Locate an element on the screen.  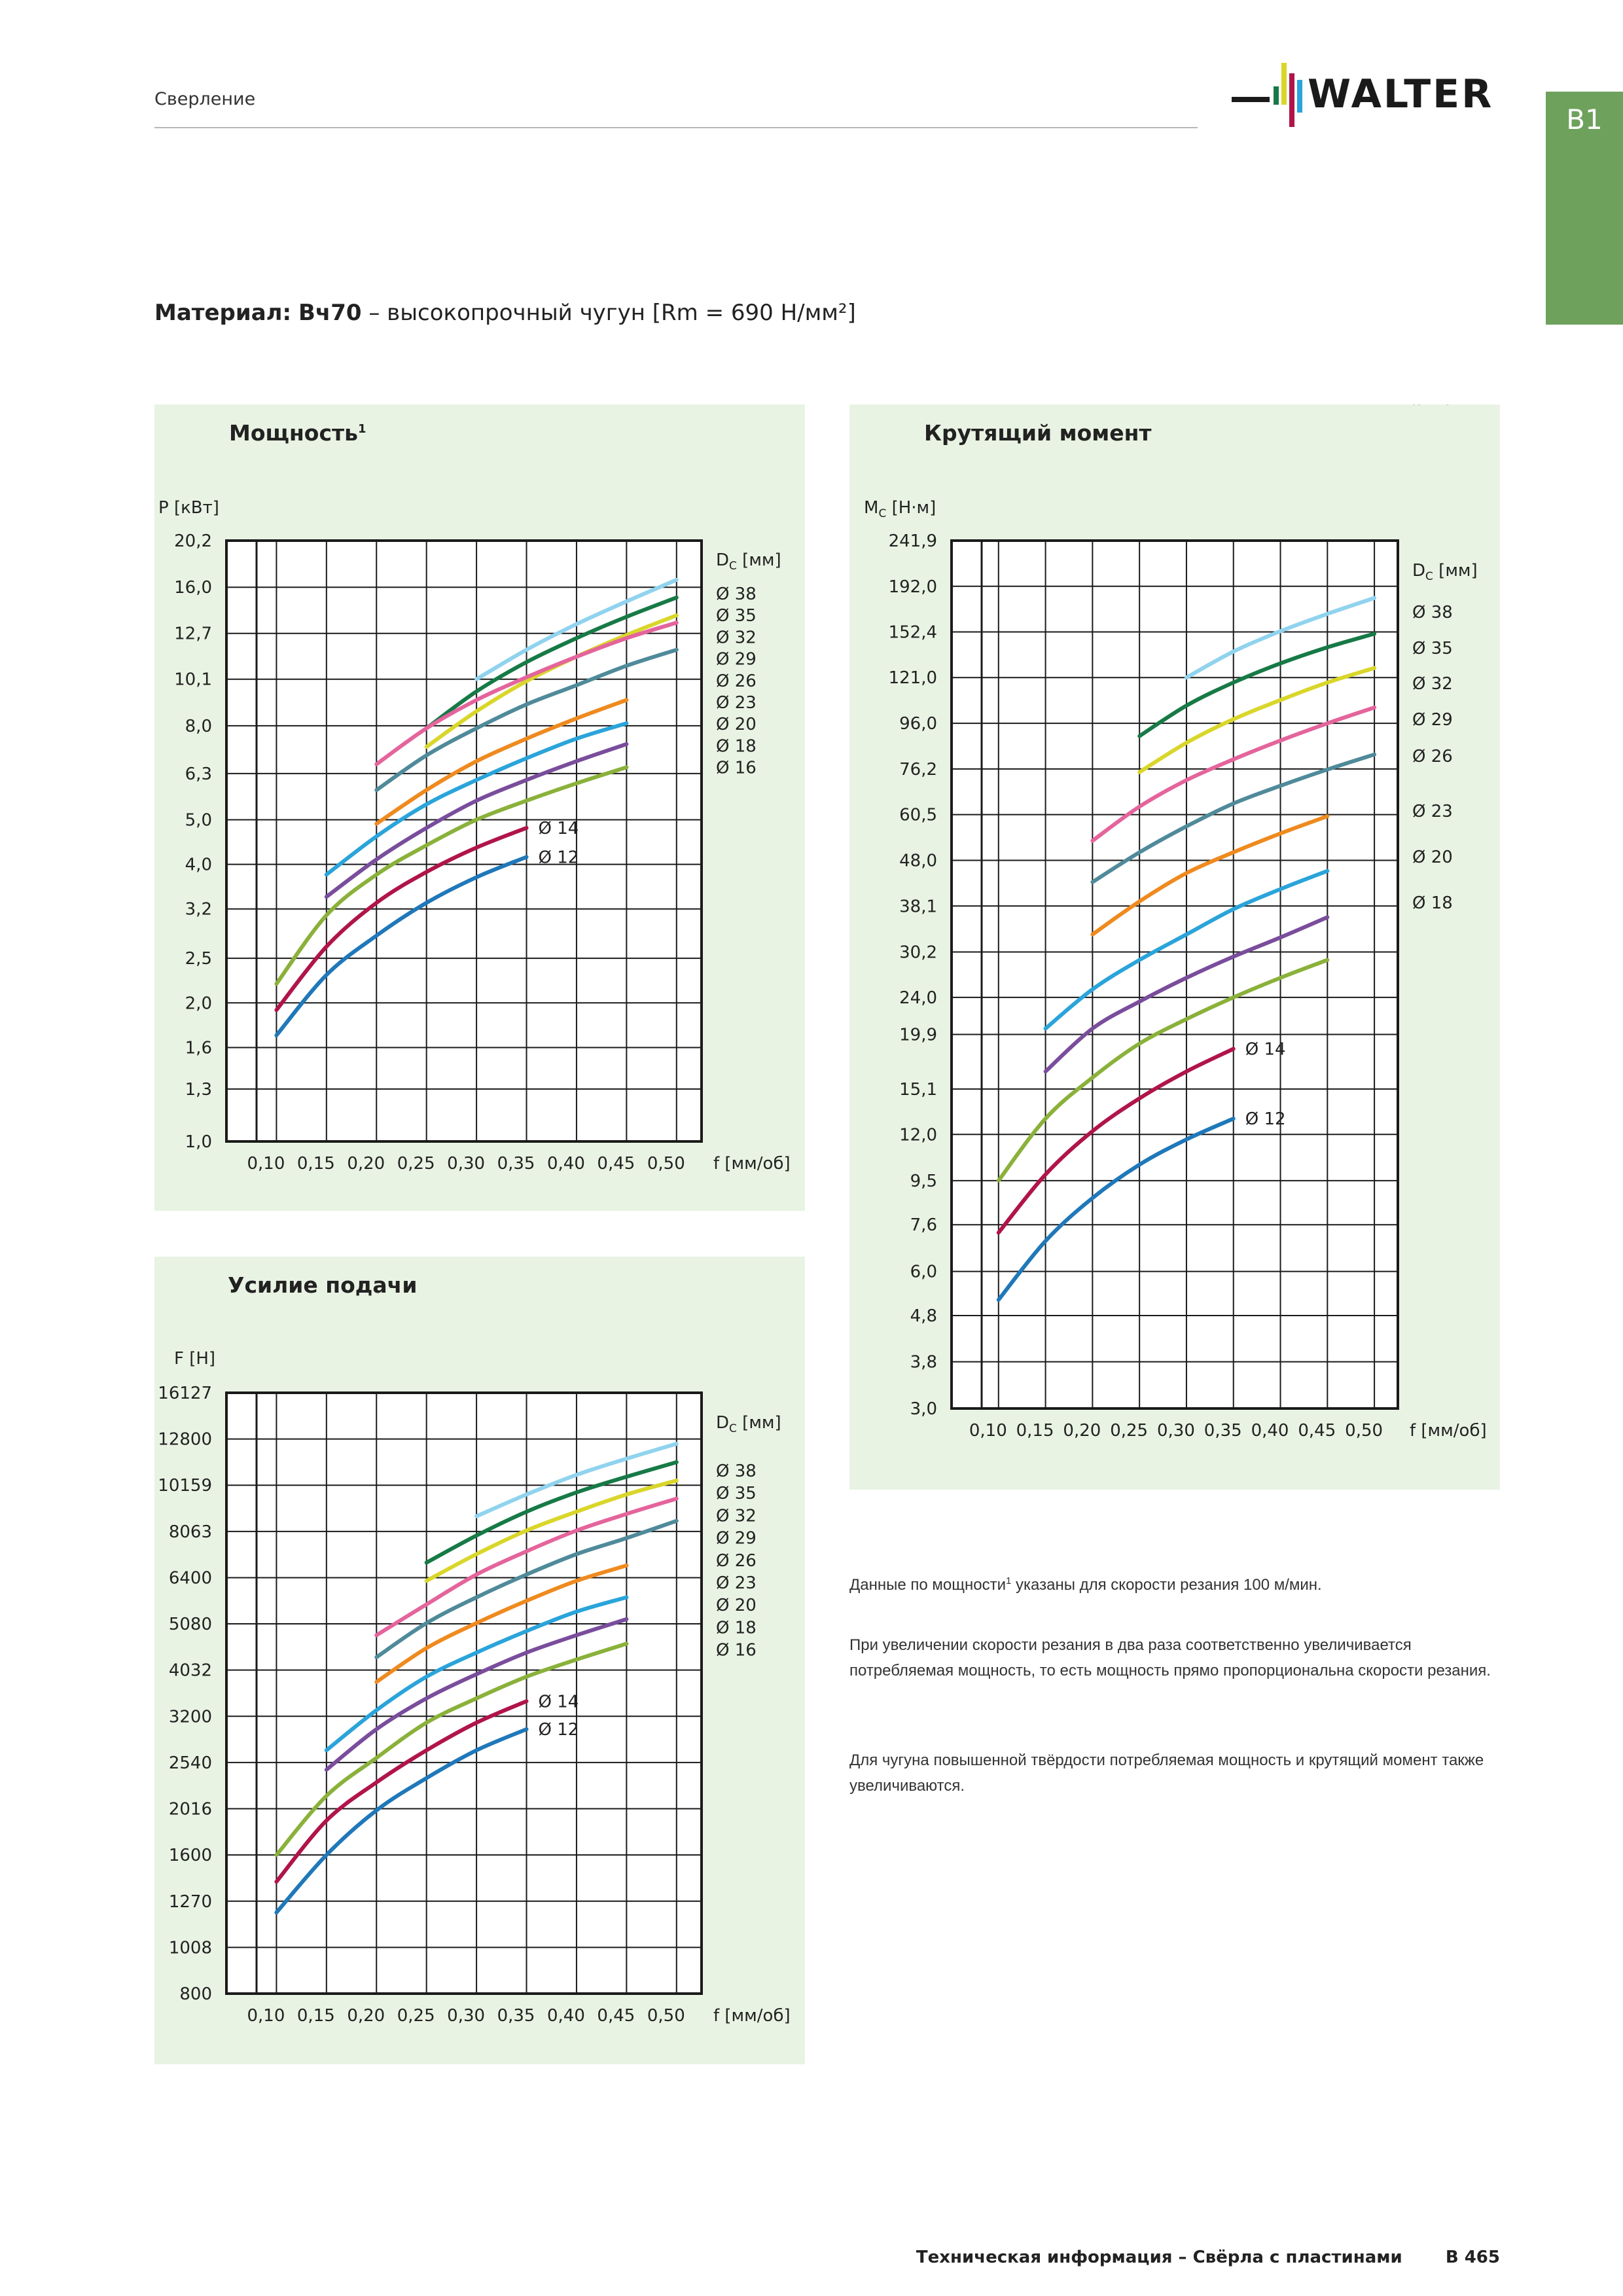
material-label: Материал: is located at coordinates (223, 313).